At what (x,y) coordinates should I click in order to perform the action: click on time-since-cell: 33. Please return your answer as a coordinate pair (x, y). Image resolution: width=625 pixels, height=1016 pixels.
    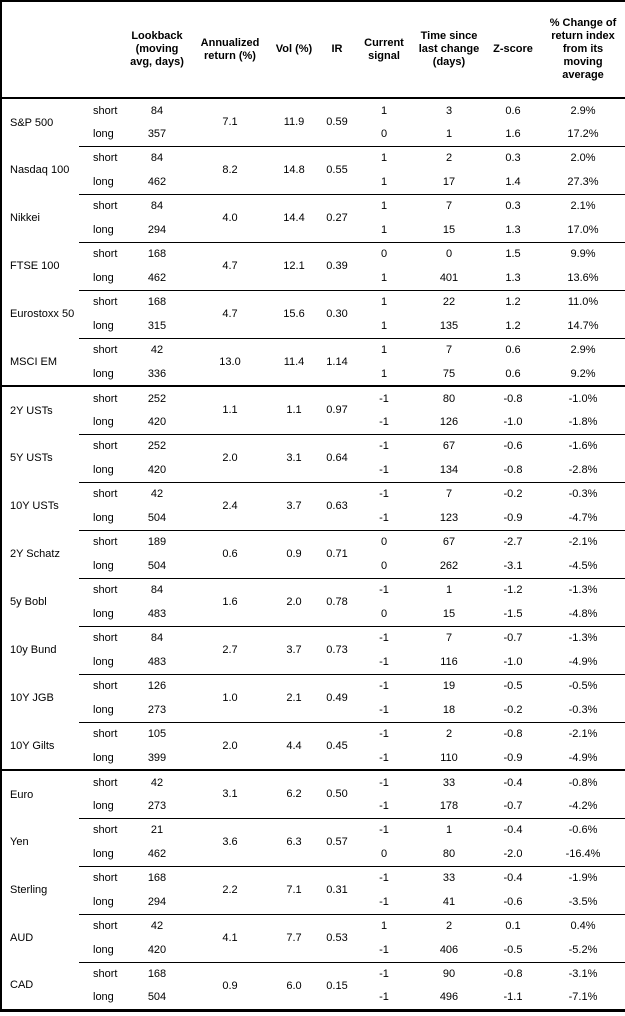
    Looking at the image, I should click on (449, 877).